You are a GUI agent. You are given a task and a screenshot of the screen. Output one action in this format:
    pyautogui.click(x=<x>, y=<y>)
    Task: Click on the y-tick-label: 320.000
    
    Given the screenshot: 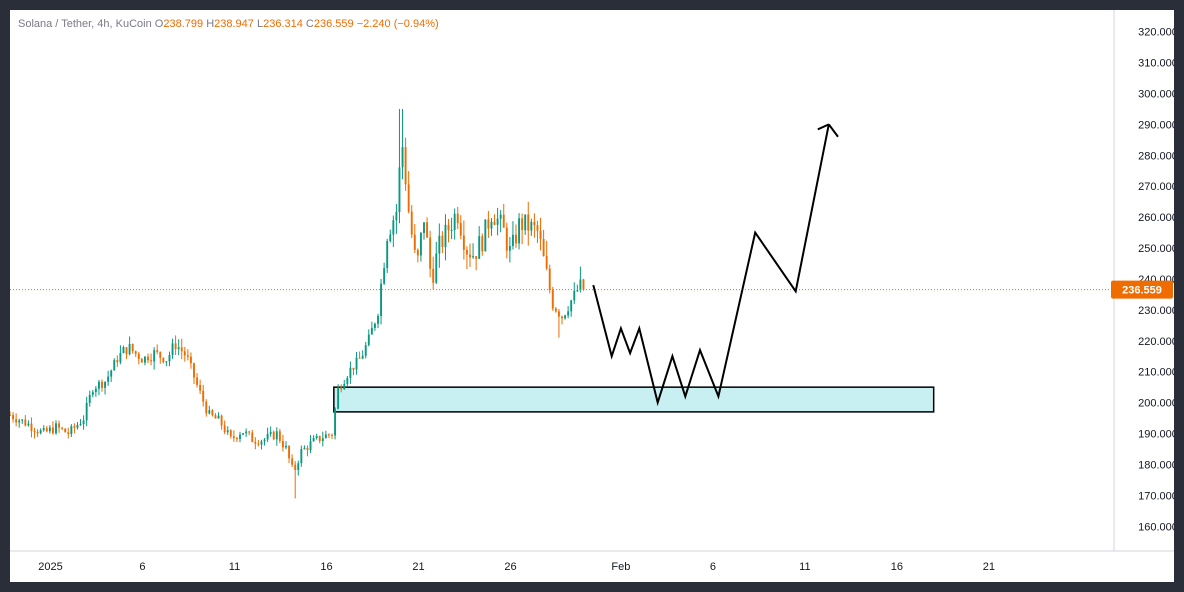 What is the action you would take?
    pyautogui.click(x=1156, y=33)
    